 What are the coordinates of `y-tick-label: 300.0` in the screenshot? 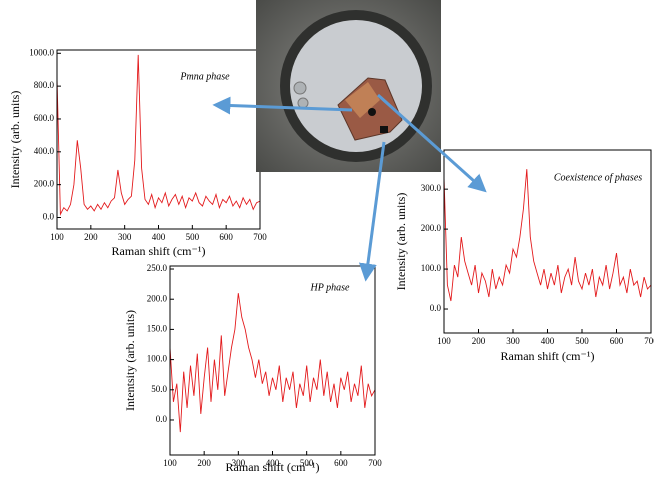 It's located at (431, 188).